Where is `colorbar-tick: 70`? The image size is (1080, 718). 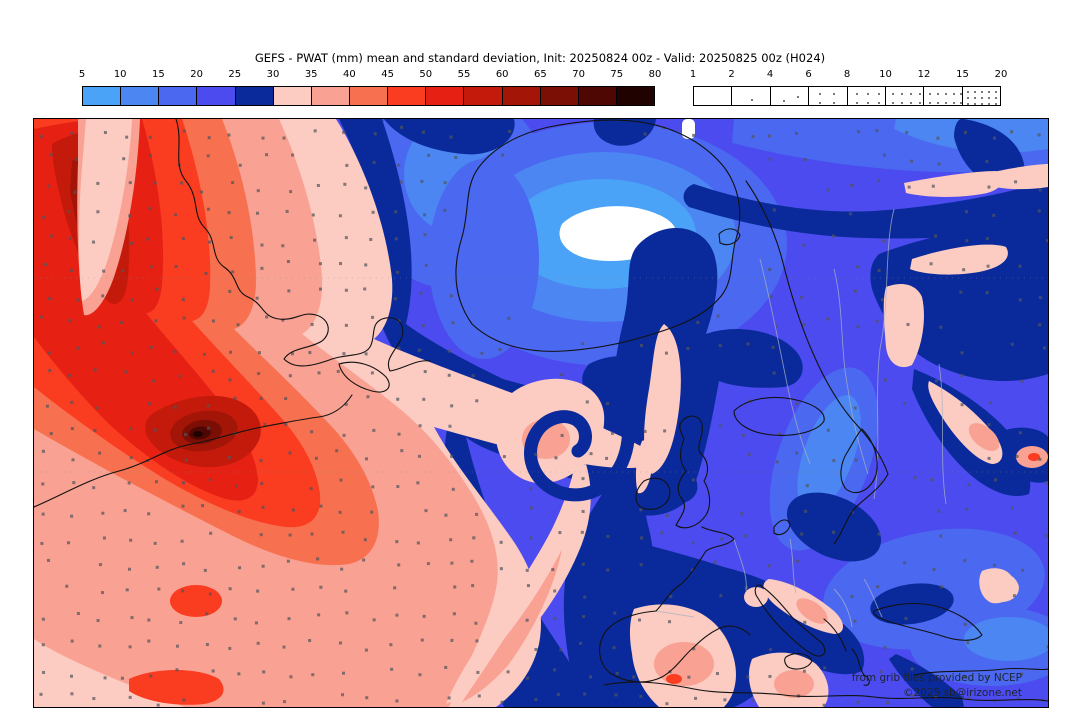
colorbar-tick: 70 is located at coordinates (578, 74).